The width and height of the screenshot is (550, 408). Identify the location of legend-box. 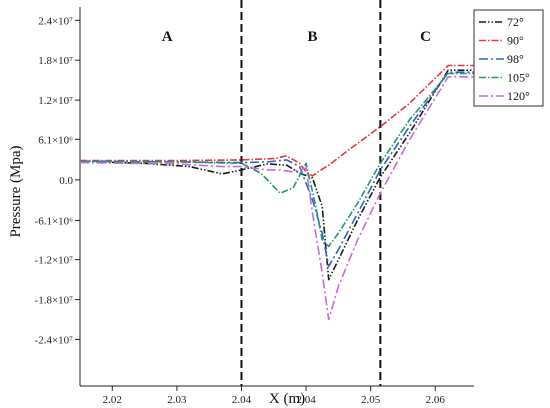
(508, 58).